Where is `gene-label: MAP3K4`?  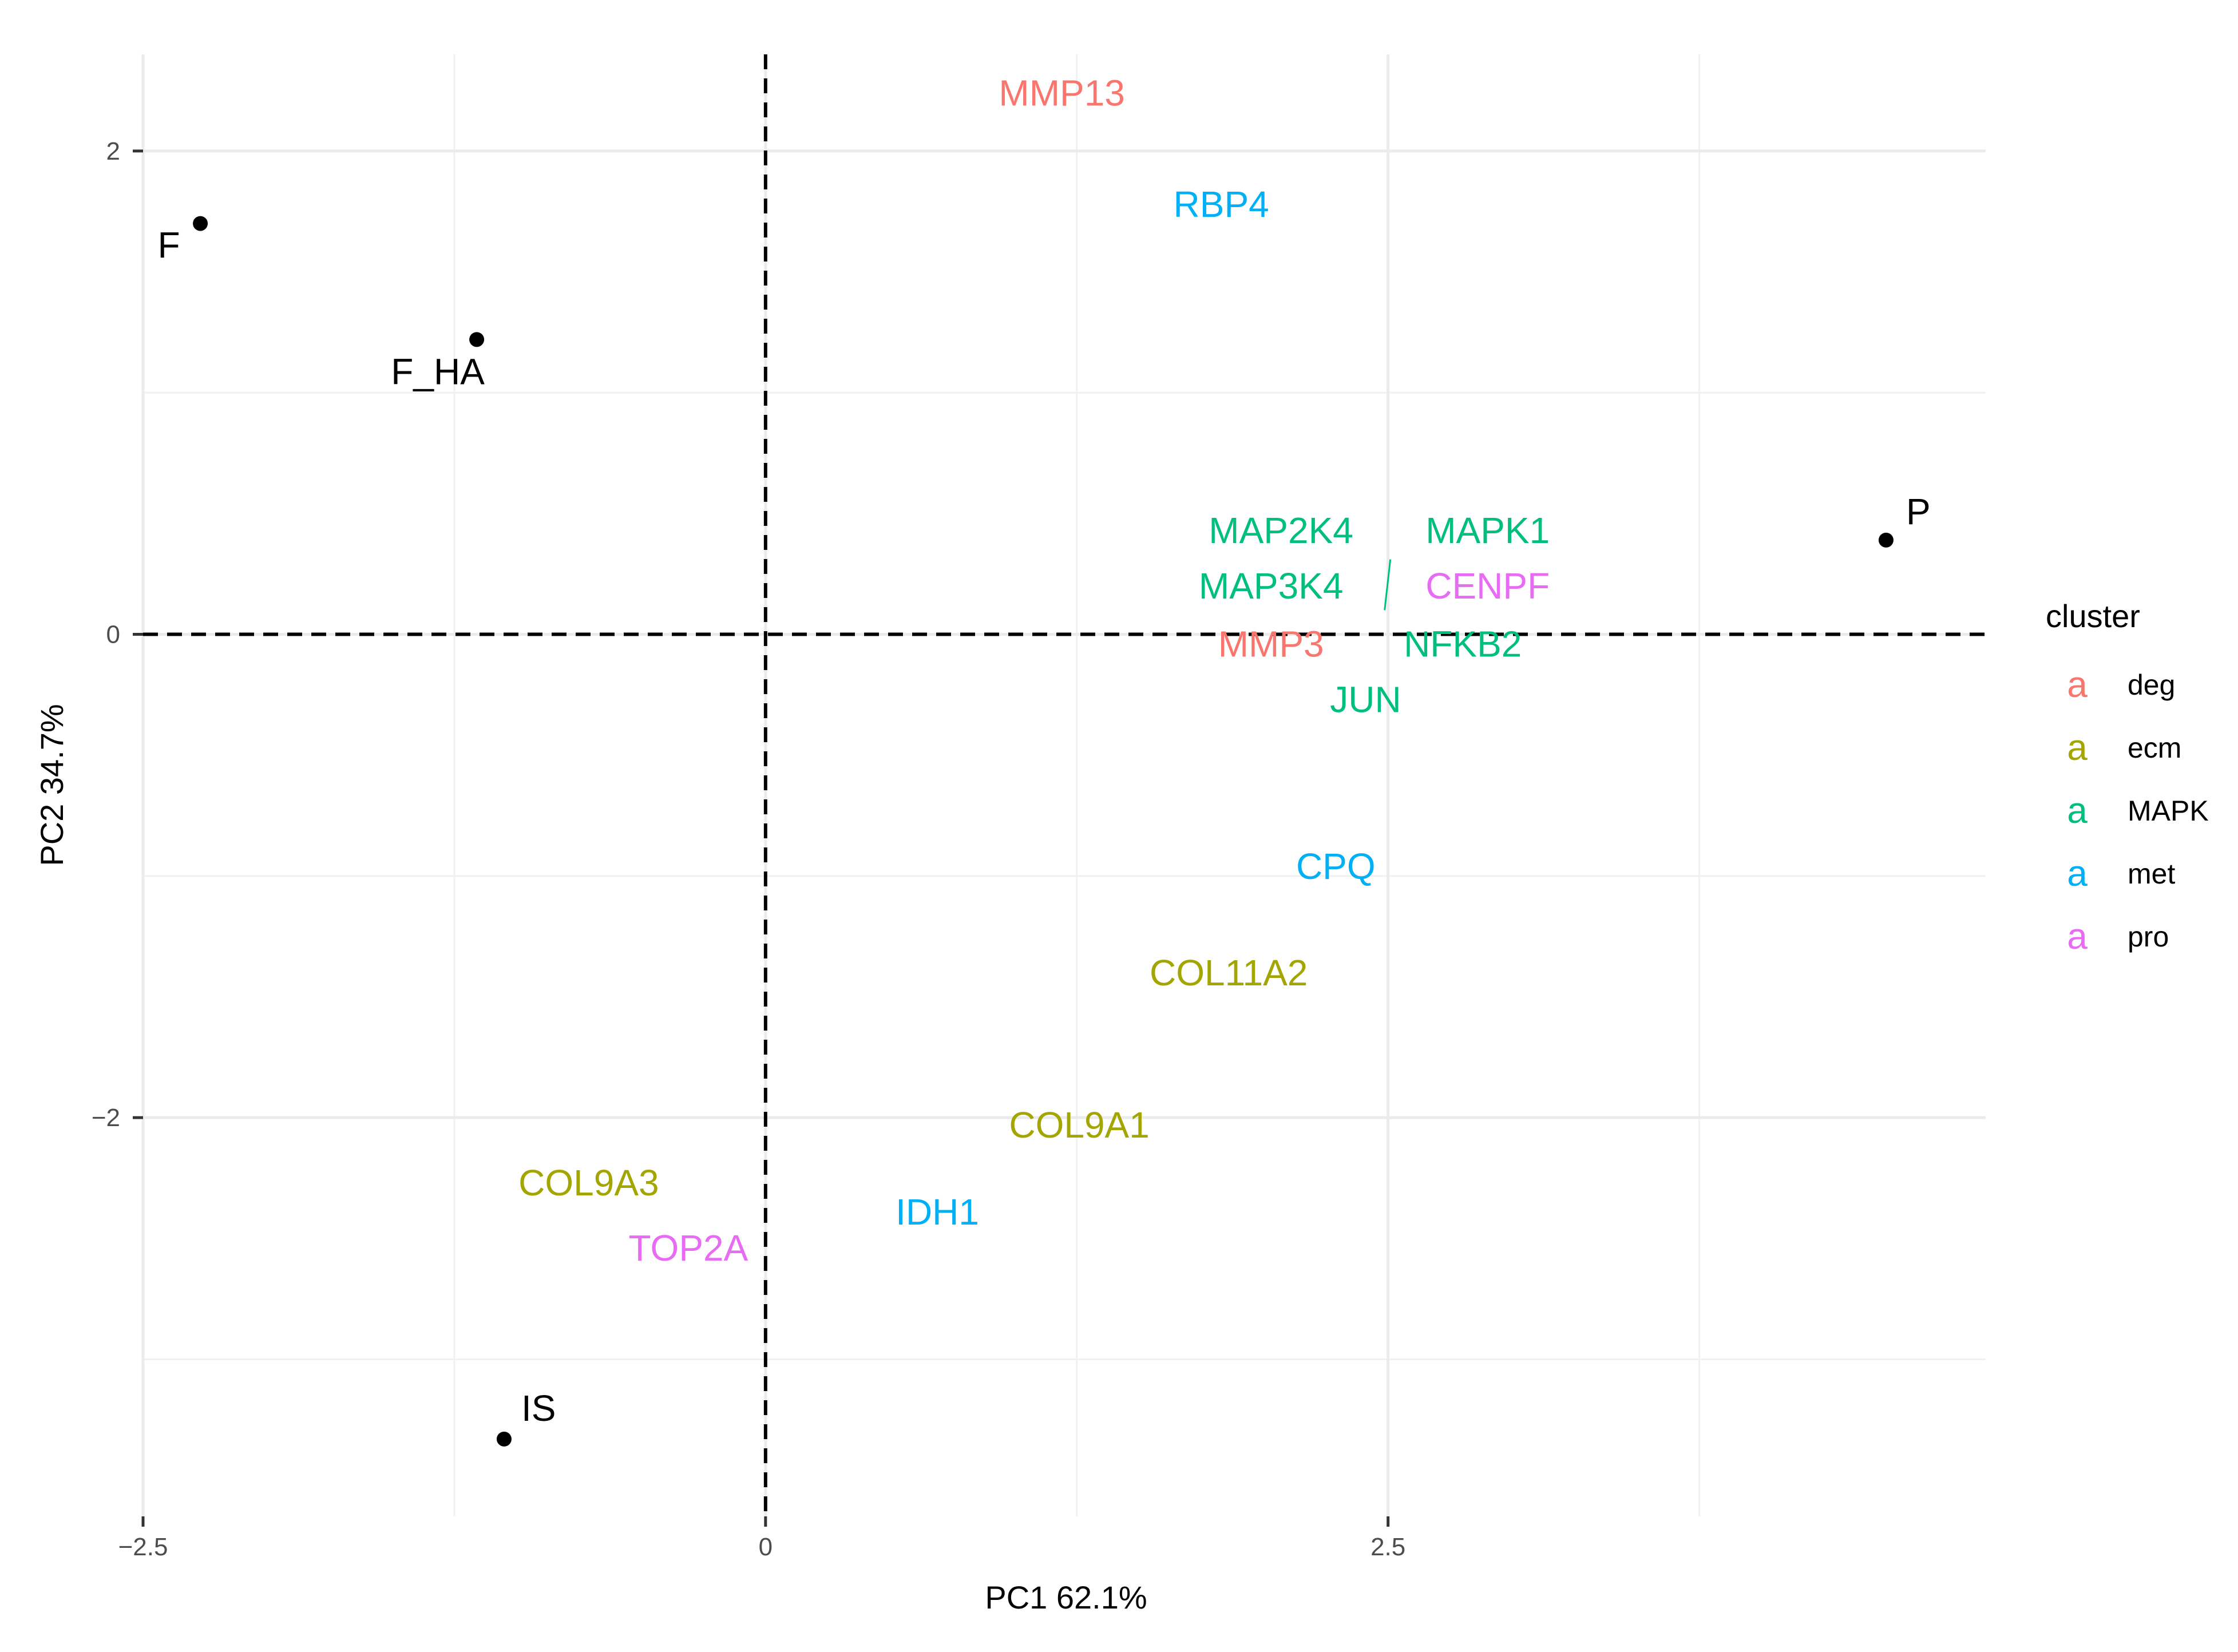
gene-label: MAP3K4 is located at coordinates (1272, 586).